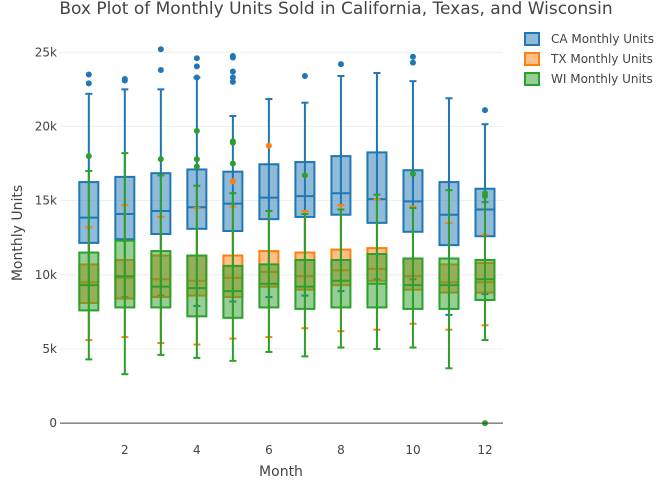 Image resolution: width=672 pixels, height=480 pixels. What do you see at coordinates (532, 39) in the screenshot?
I see `ca-legend-swatch` at bounding box center [532, 39].